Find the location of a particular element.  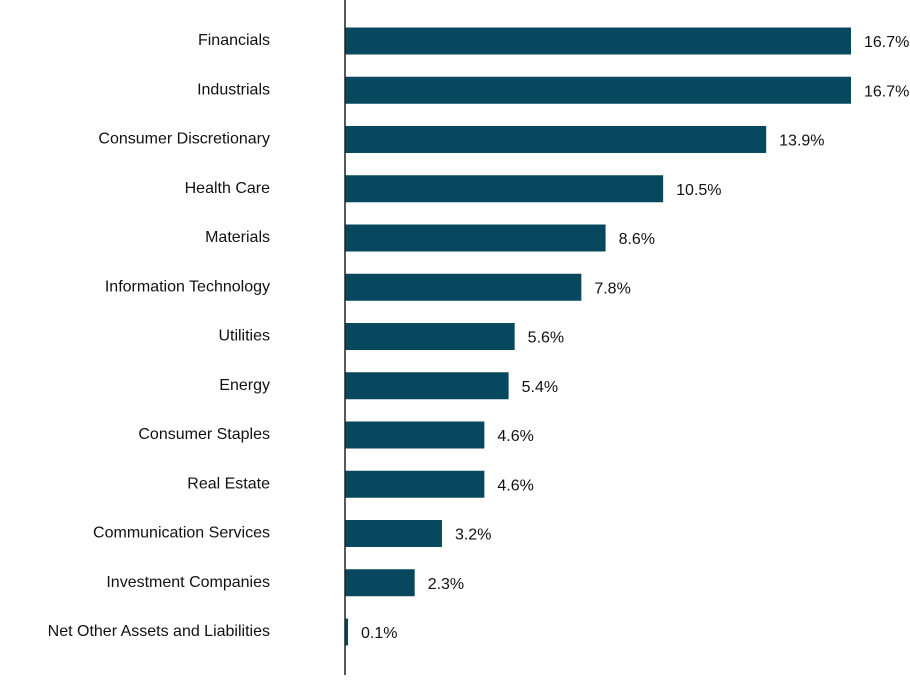

value-label-9: 4.6% is located at coordinates (515, 485).